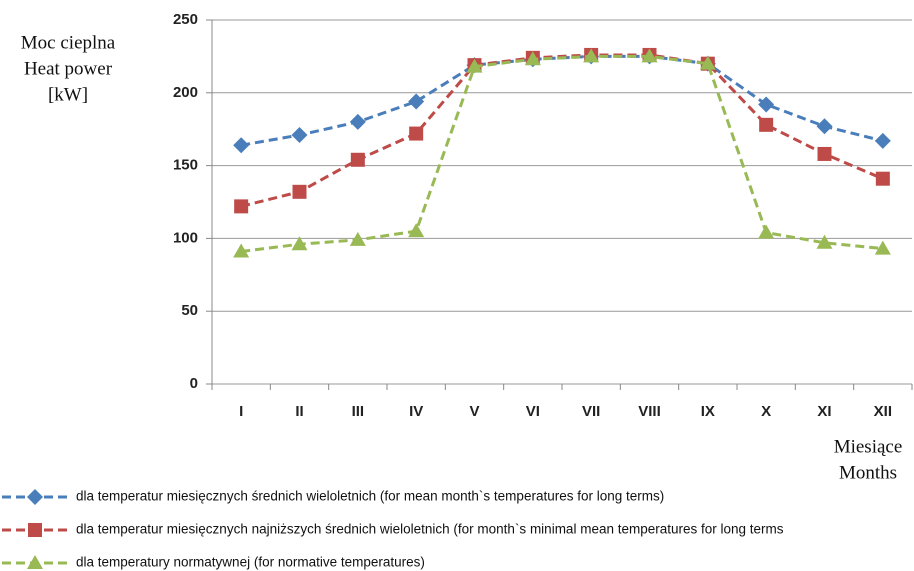 The height and width of the screenshot is (571, 914). What do you see at coordinates (533, 411) in the screenshot?
I see `x-tick-label: VI` at bounding box center [533, 411].